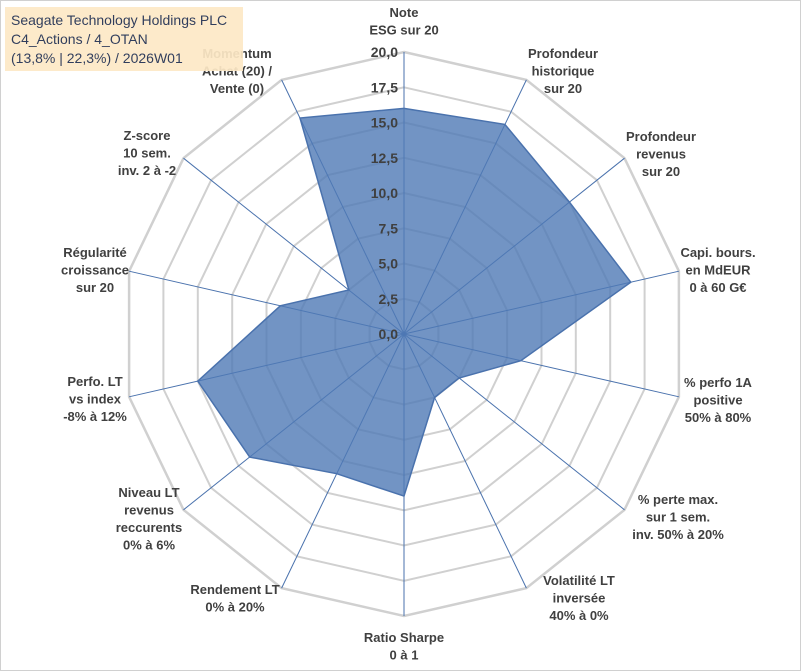  What do you see at coordinates (119, 20) in the screenshot?
I see `chart-title-company: Seagate Technology Holdings PLC` at bounding box center [119, 20].